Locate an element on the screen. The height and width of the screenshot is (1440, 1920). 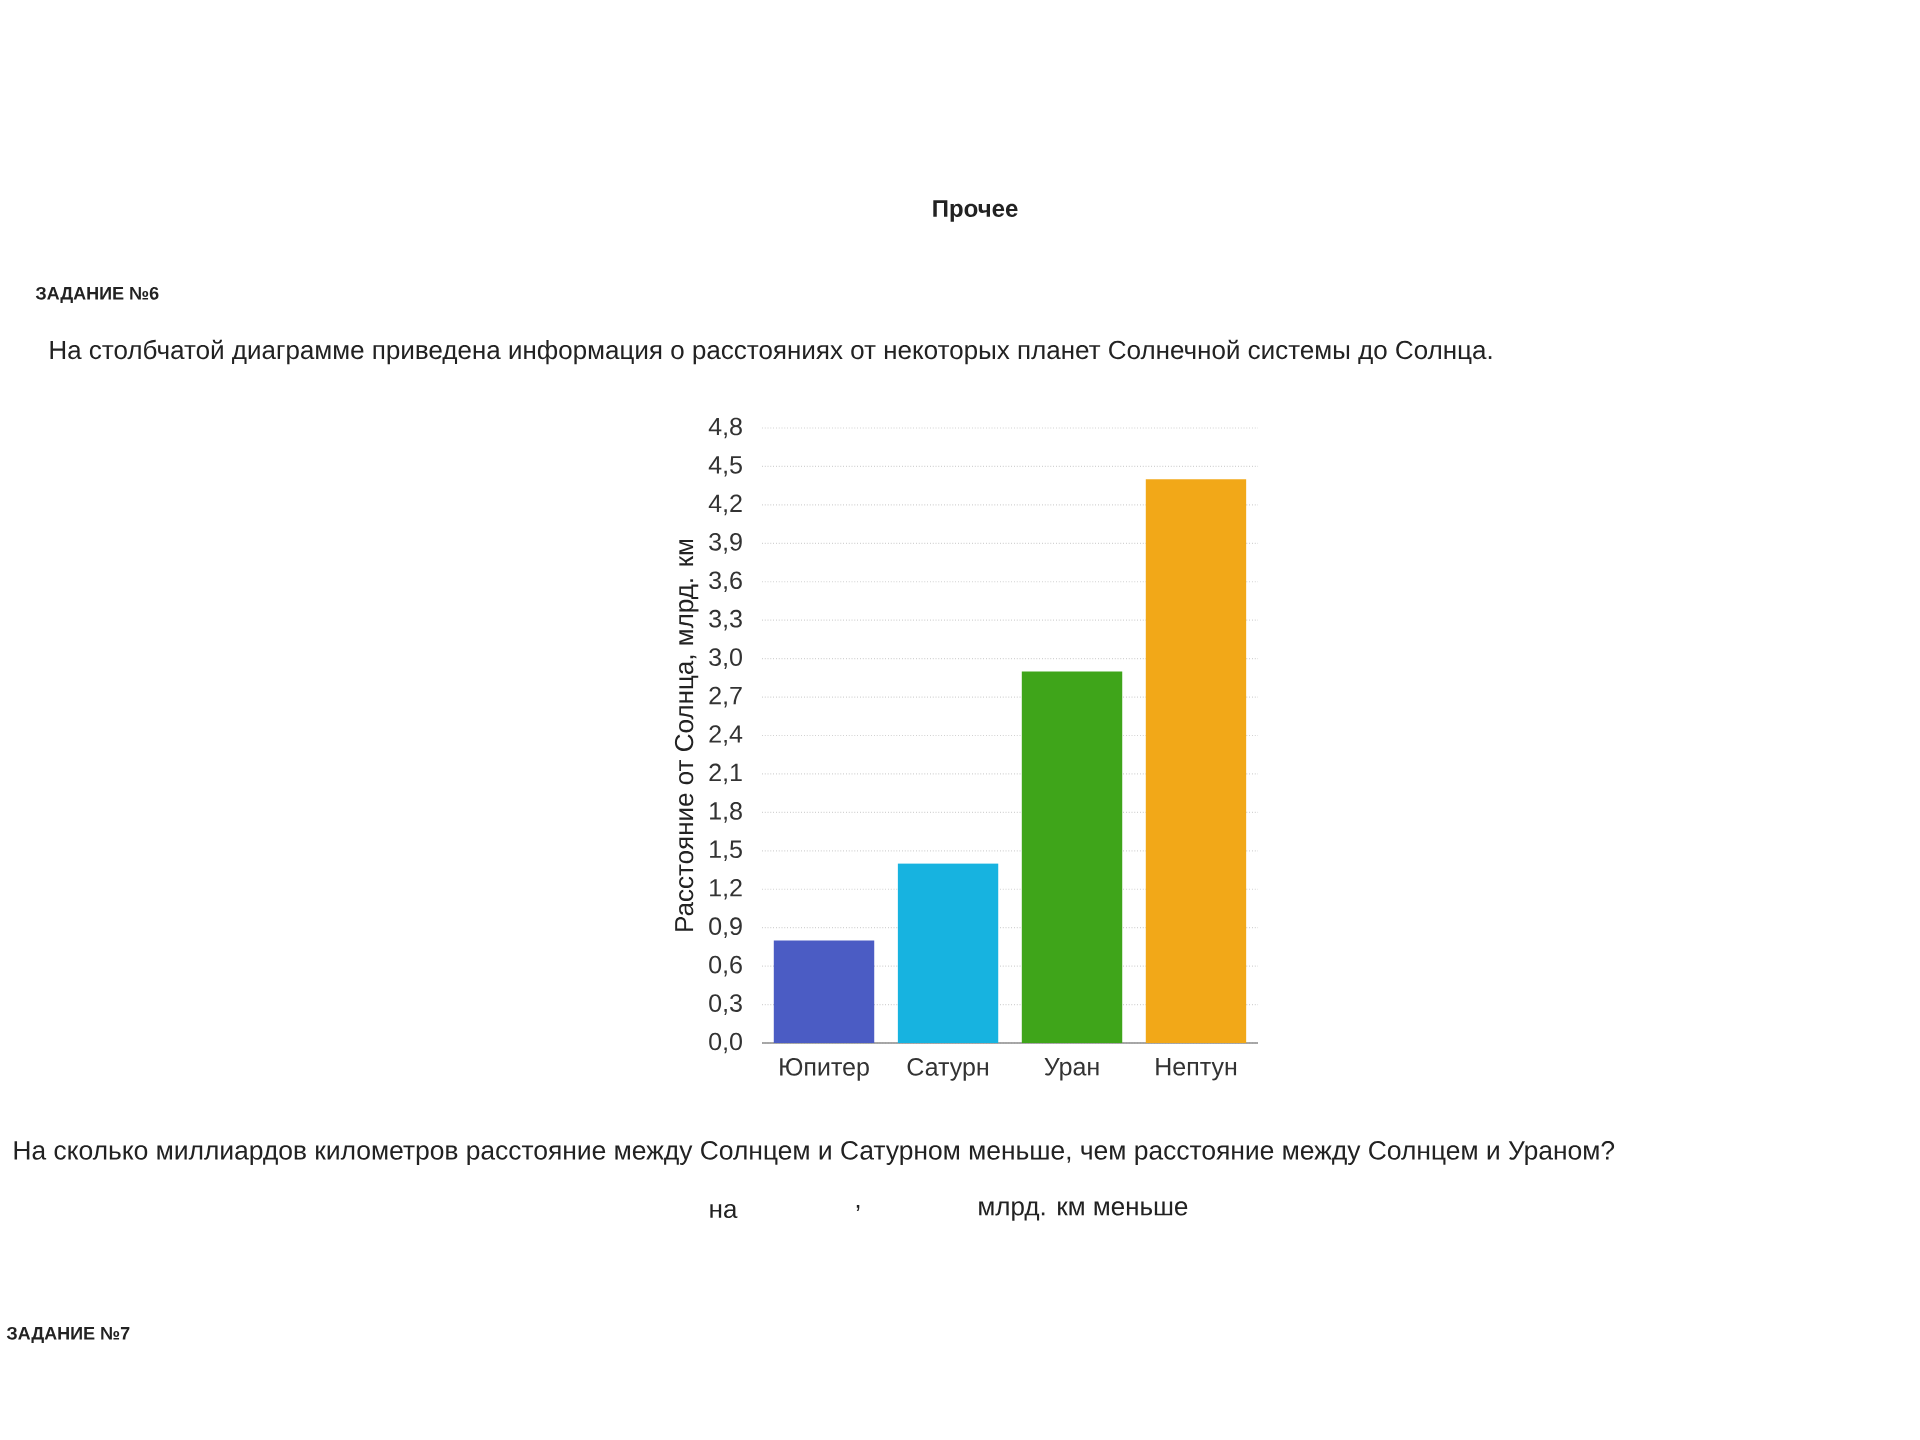
y-tick-label: 3,0 is located at coordinates (725, 658).